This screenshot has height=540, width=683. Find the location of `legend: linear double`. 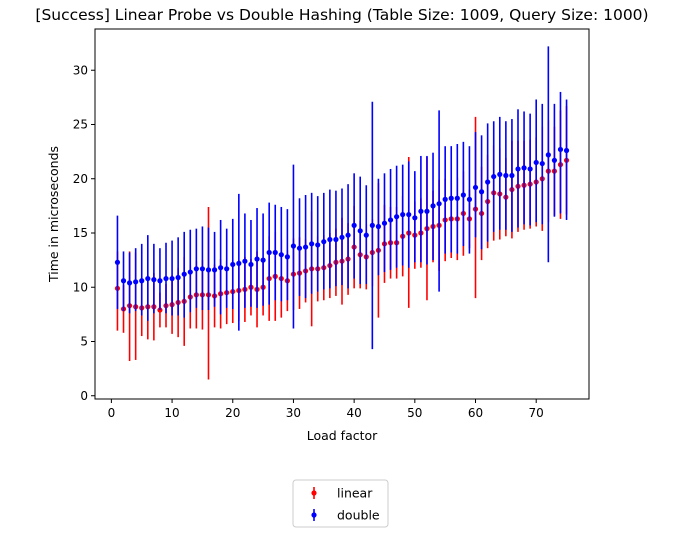

legend: linear double is located at coordinates (340, 503).